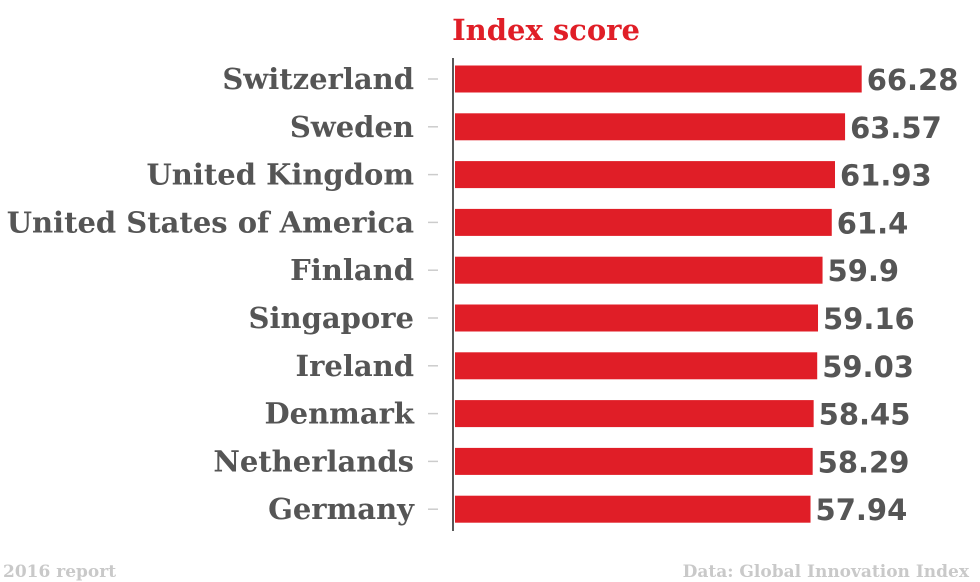 This screenshot has width=980, height=582. What do you see at coordinates (352, 127) in the screenshot?
I see `category-label: Sweden` at bounding box center [352, 127].